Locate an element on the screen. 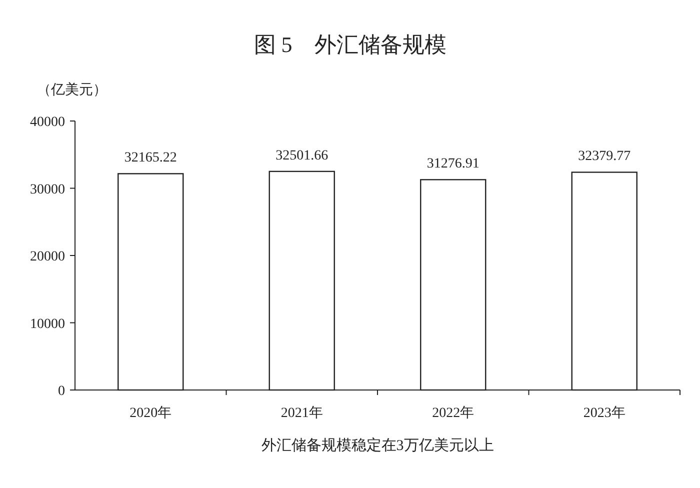 The width and height of the screenshot is (700, 488). y-tick-label: 40000 is located at coordinates (47, 122).